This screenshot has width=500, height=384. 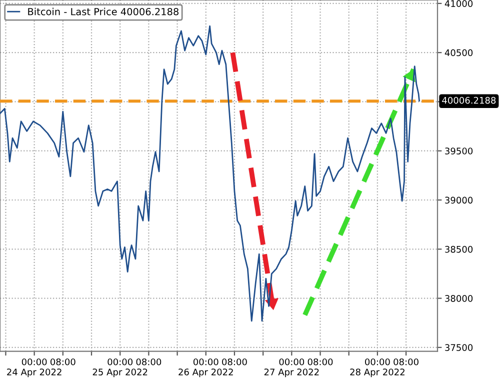 I want to click on y-tick-label: 38000, so click(x=459, y=298).